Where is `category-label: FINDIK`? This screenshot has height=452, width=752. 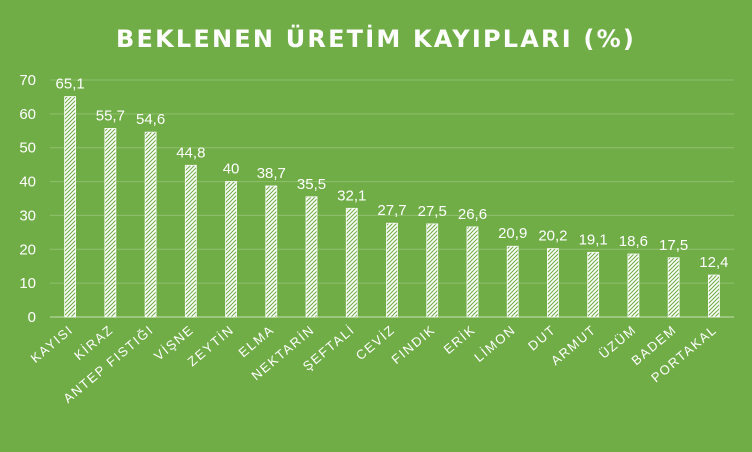
category-label: FINDIK is located at coordinates (414, 344).